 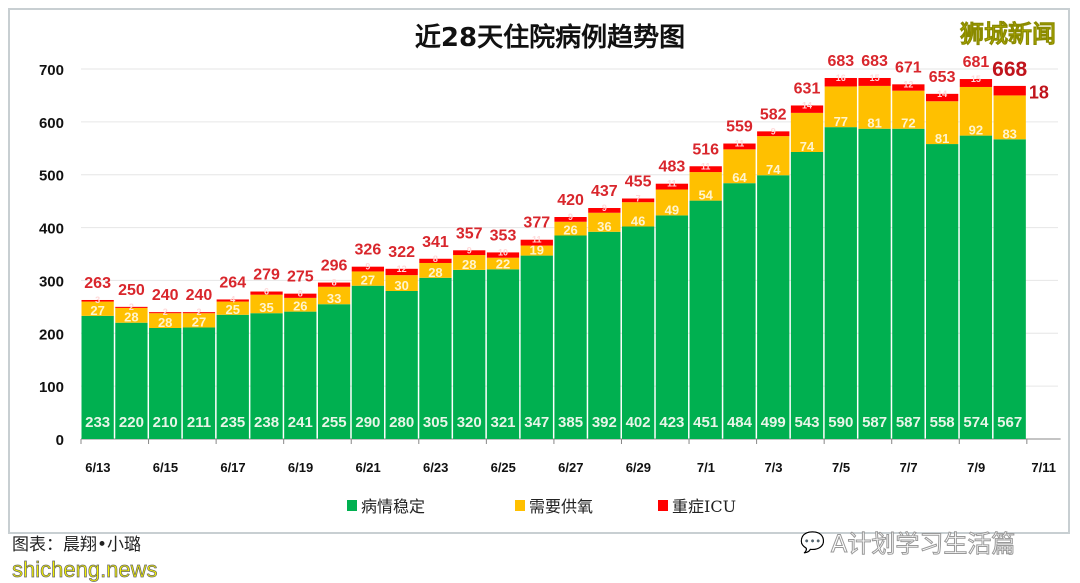 What do you see at coordinates (334, 422) in the screenshot?
I see `stable-label: 255` at bounding box center [334, 422].